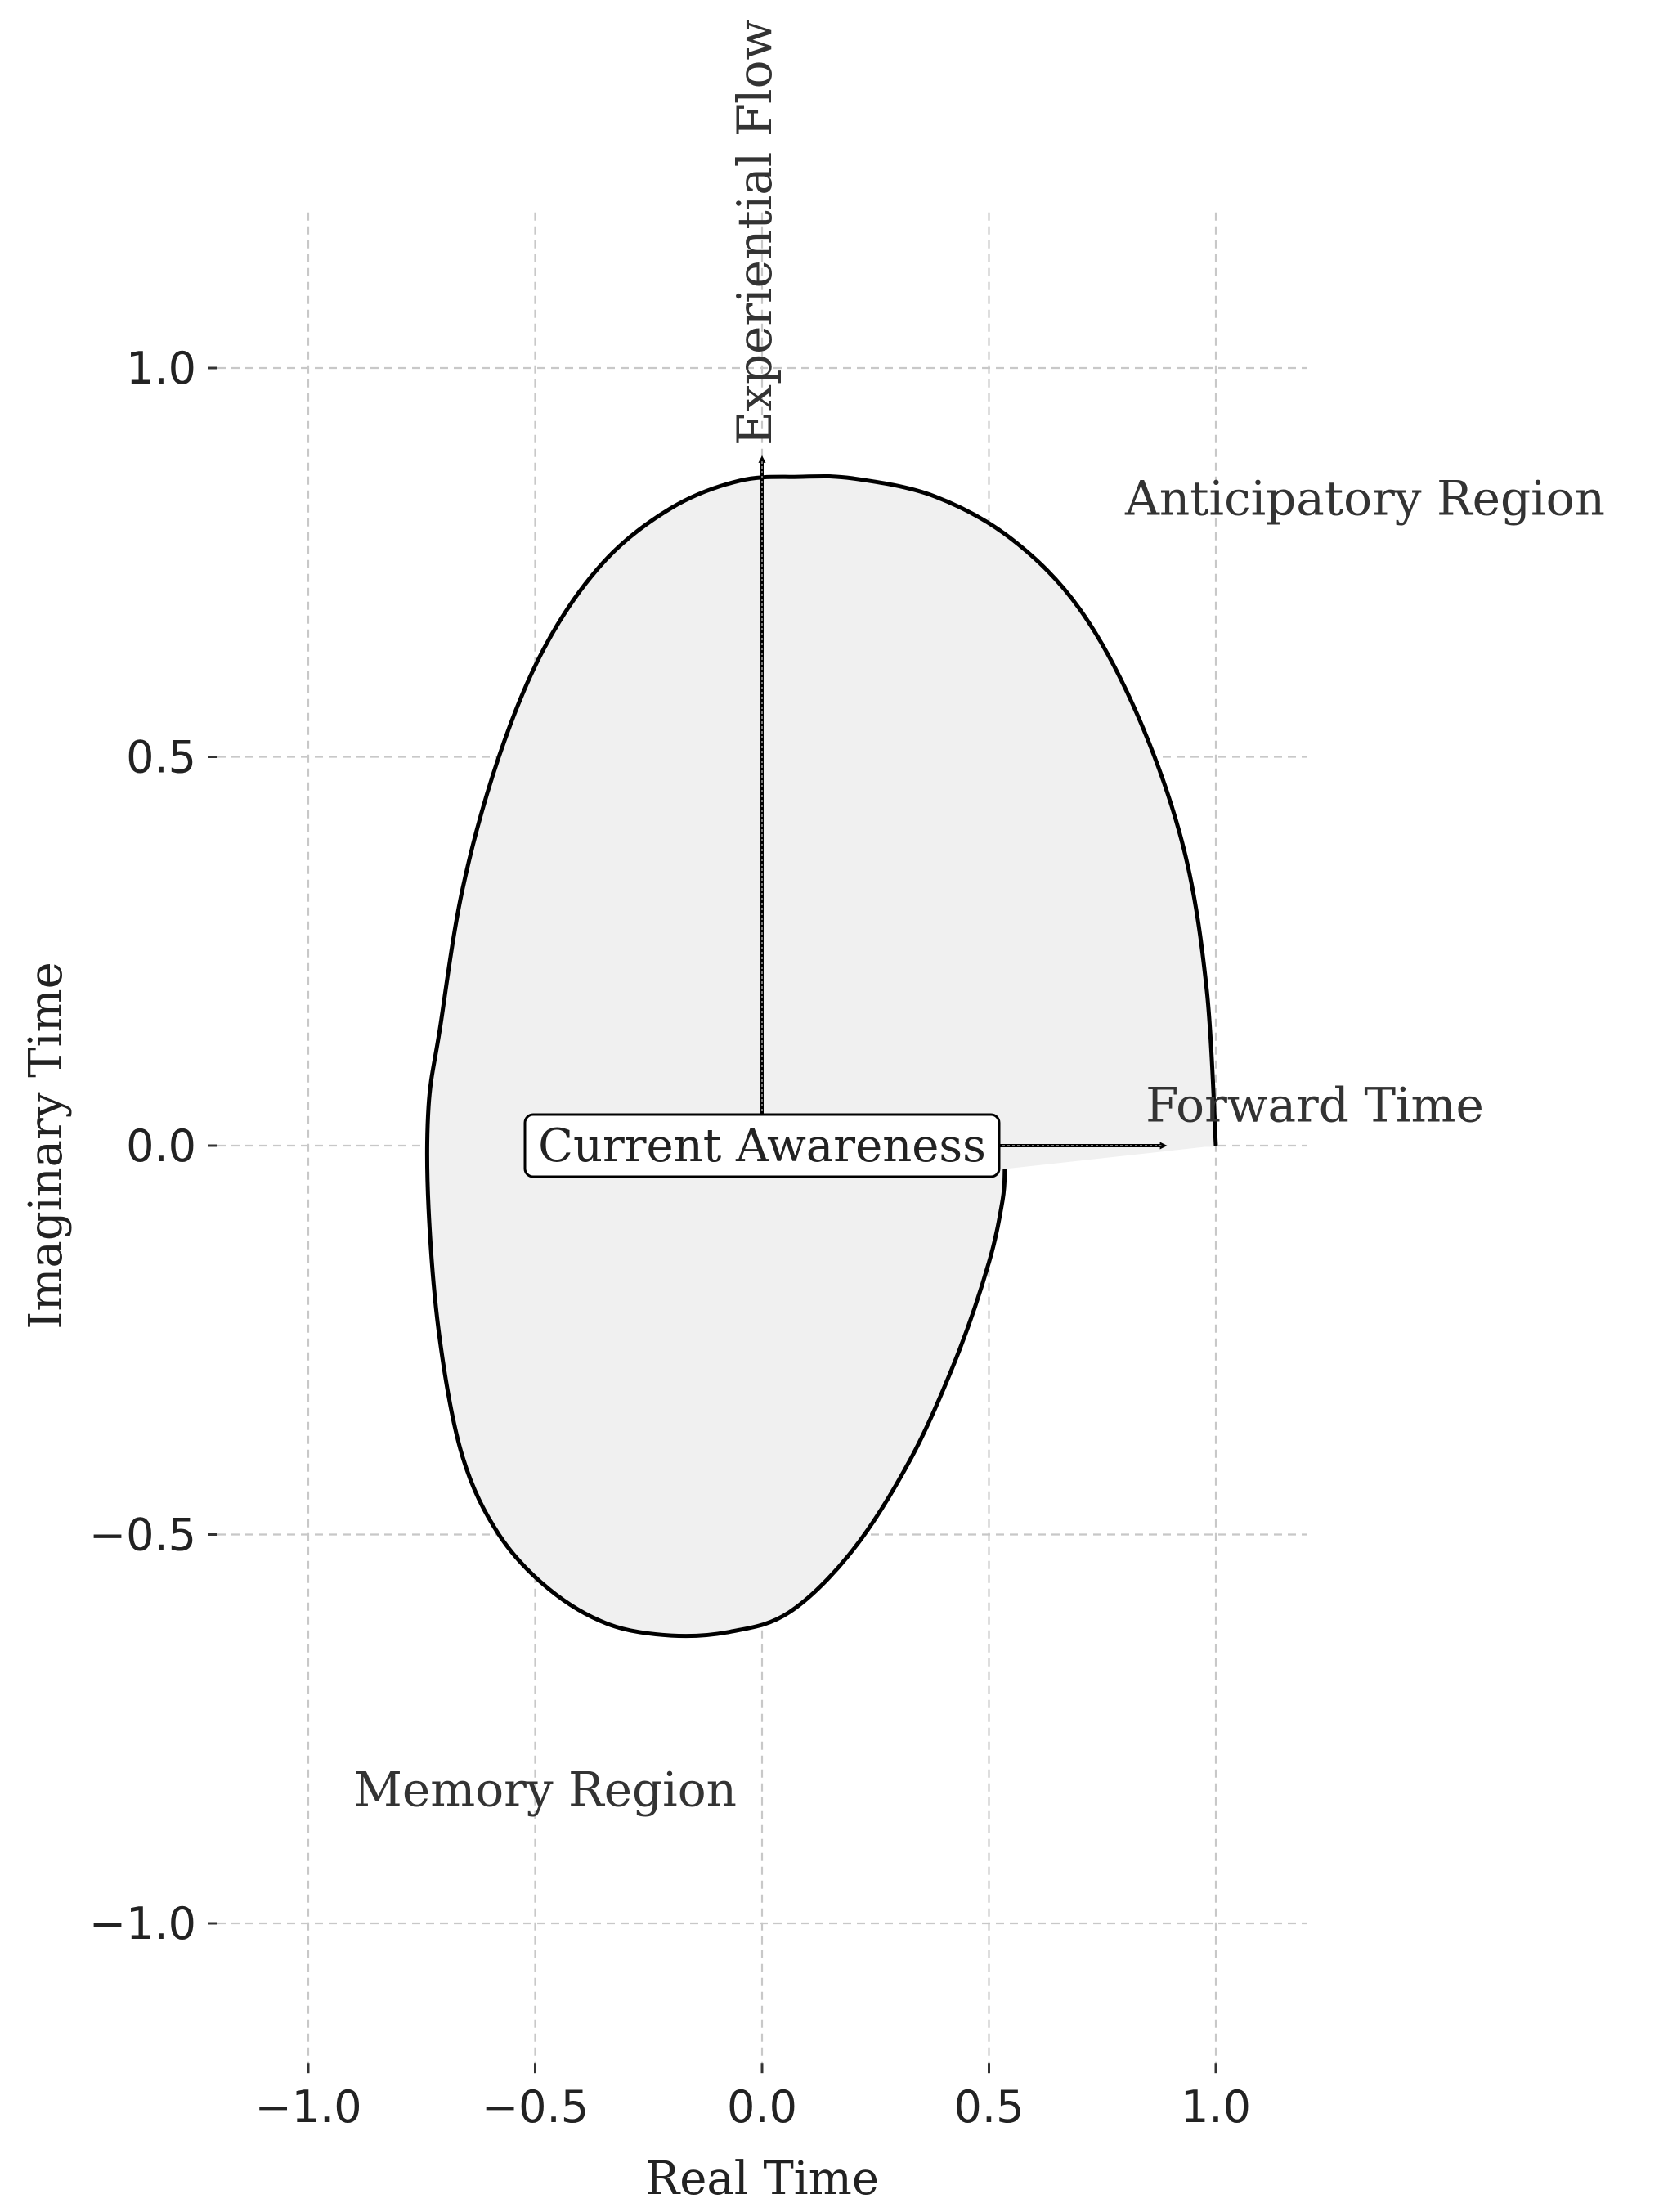  Describe the element at coordinates (1315, 1105) in the screenshot. I see `annotation-forward: Forward Time` at that location.